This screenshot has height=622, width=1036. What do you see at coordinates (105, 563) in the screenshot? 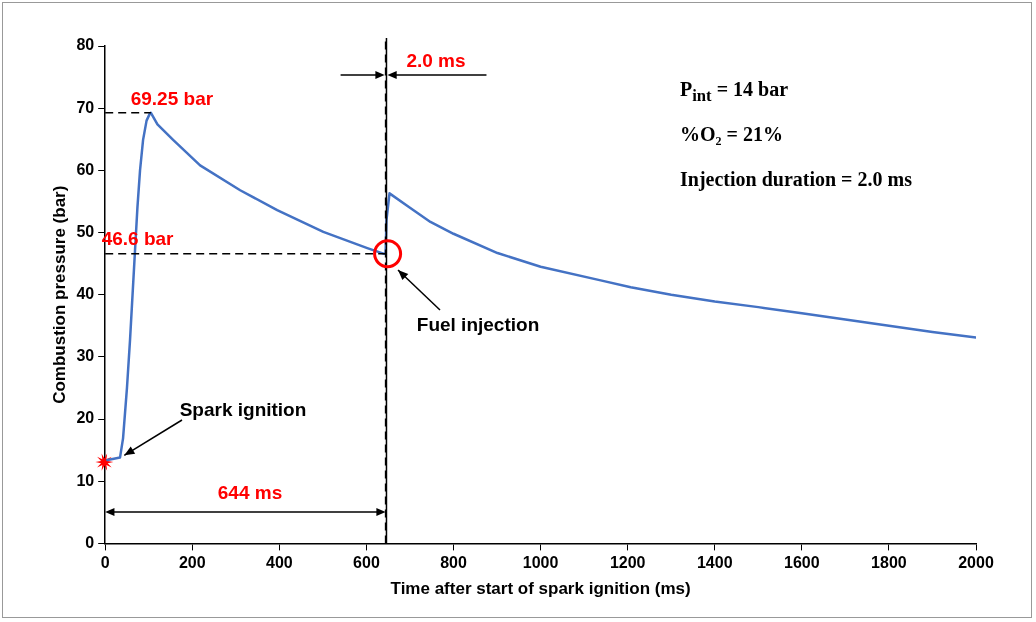
I see `x-tick-label: 0` at bounding box center [105, 563].